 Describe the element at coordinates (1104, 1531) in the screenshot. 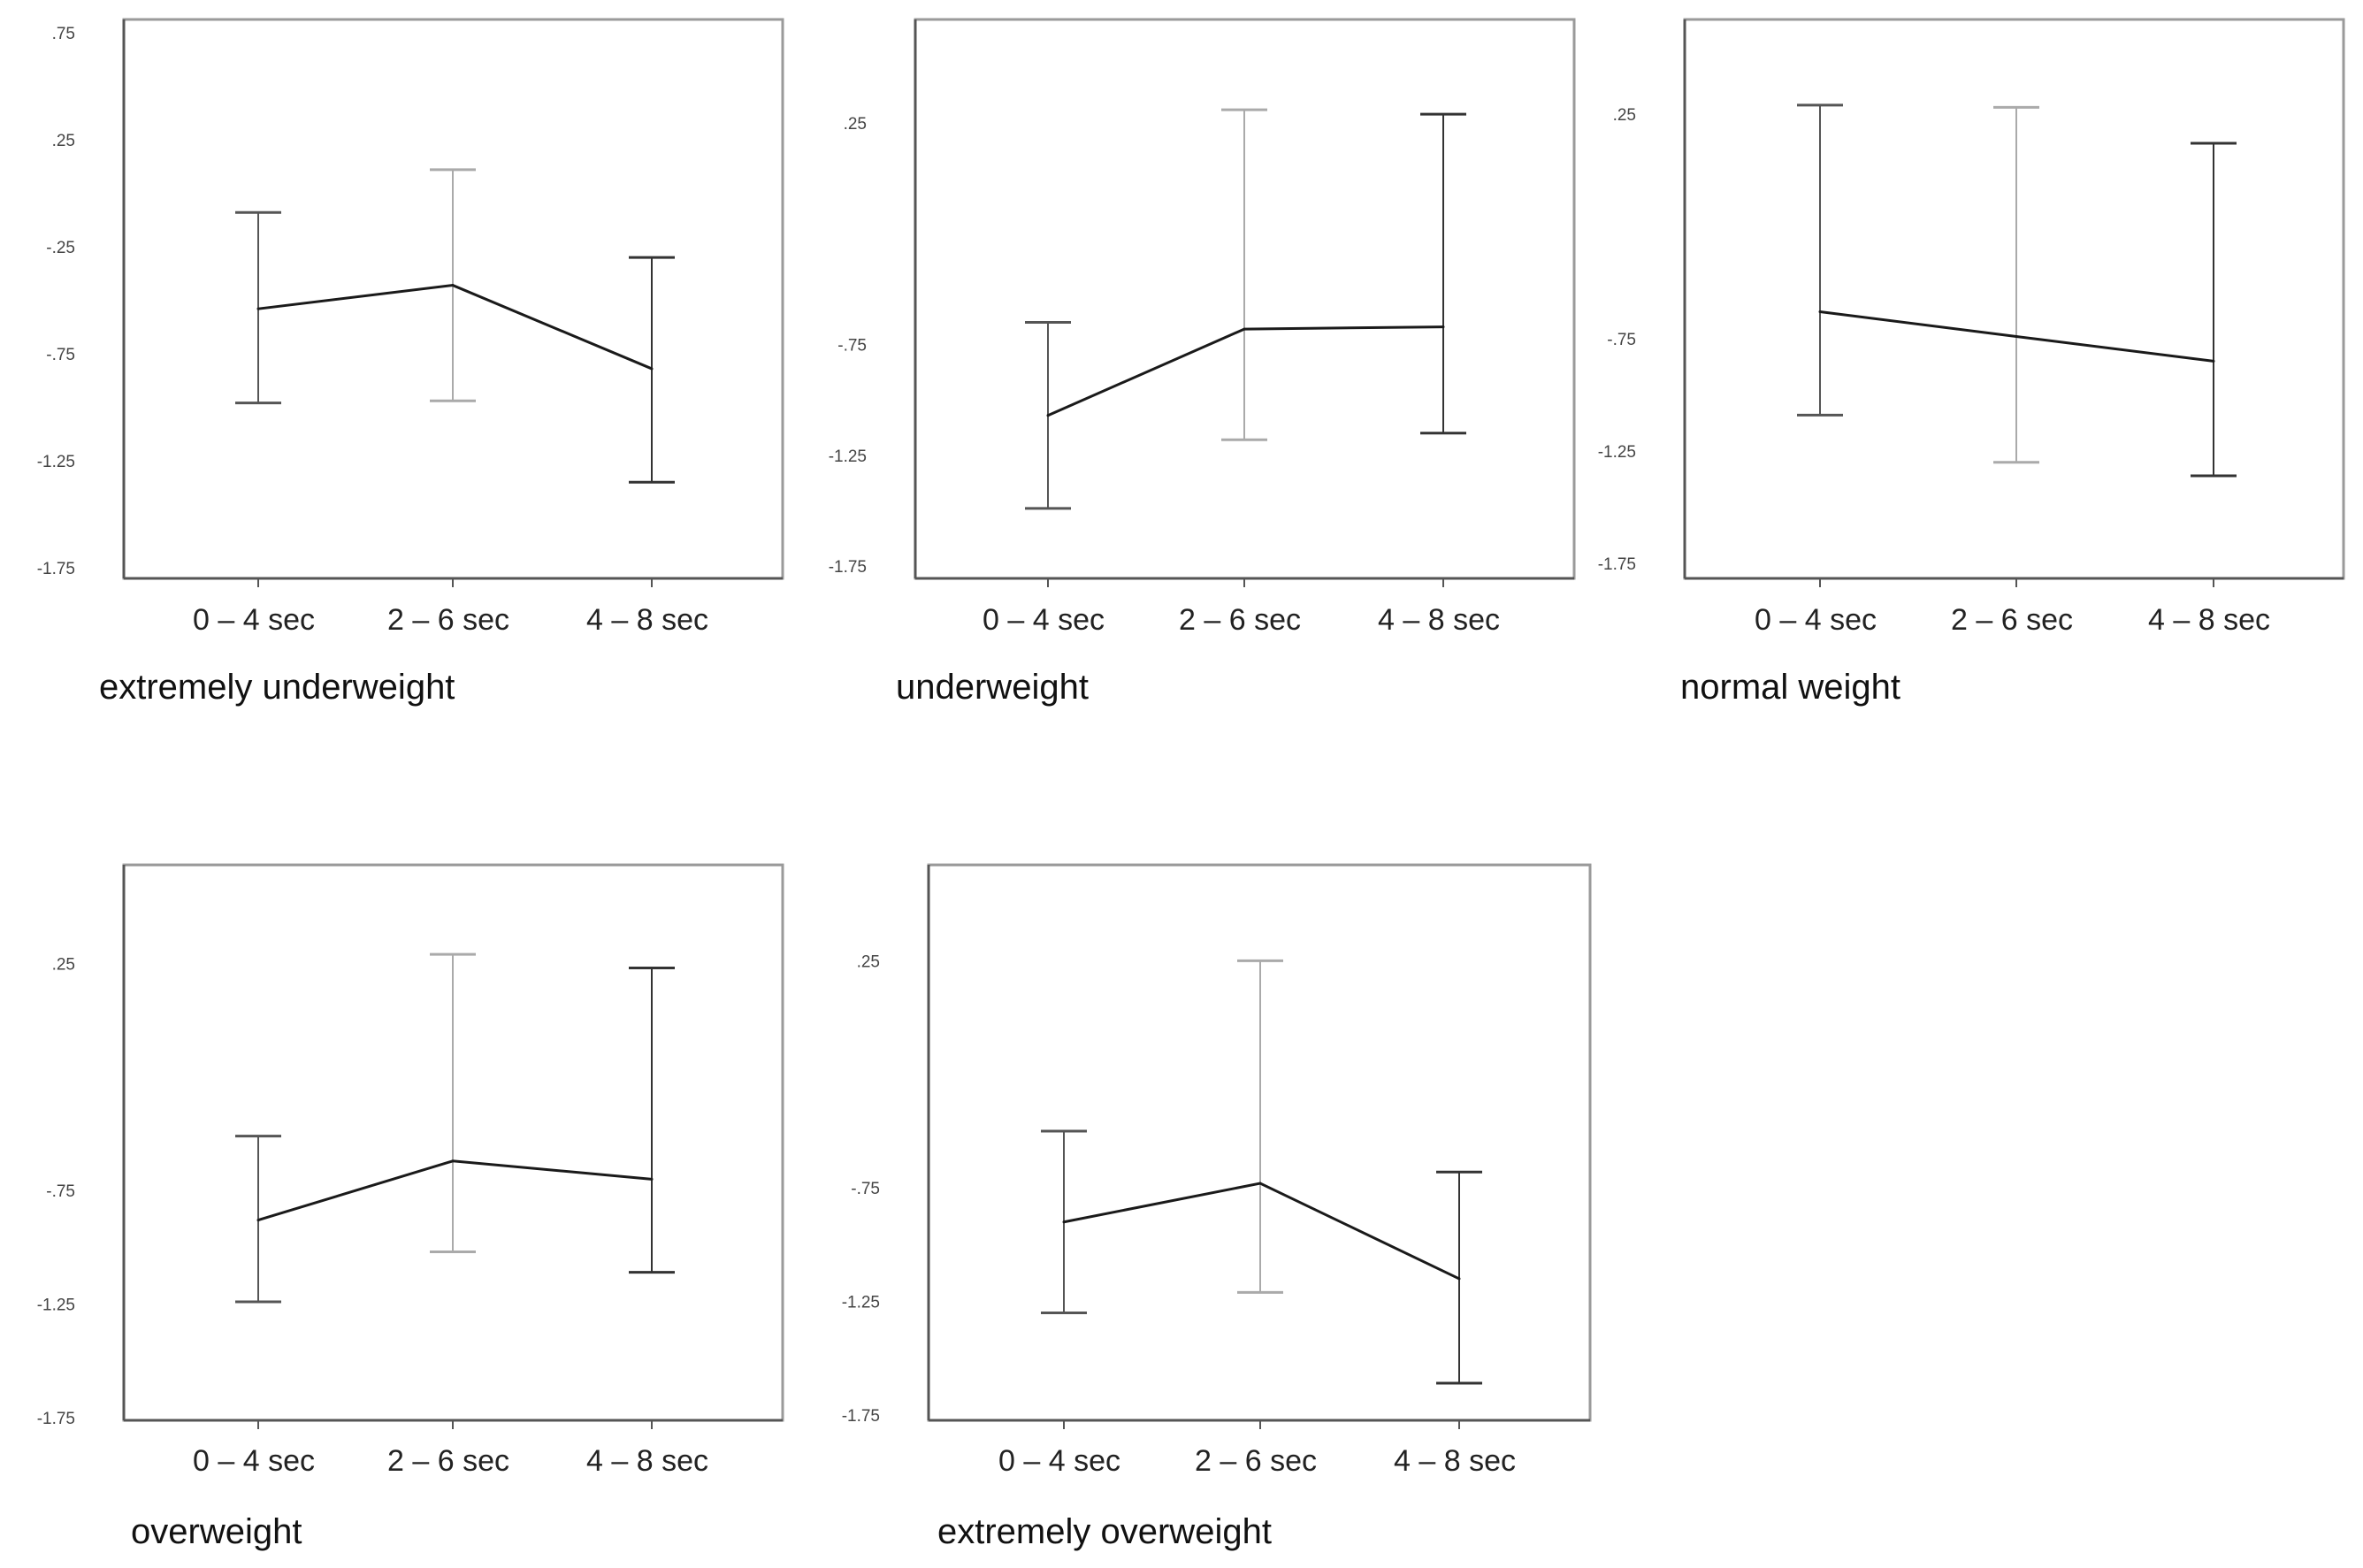

I see `panel-title: extremely overweight` at that location.